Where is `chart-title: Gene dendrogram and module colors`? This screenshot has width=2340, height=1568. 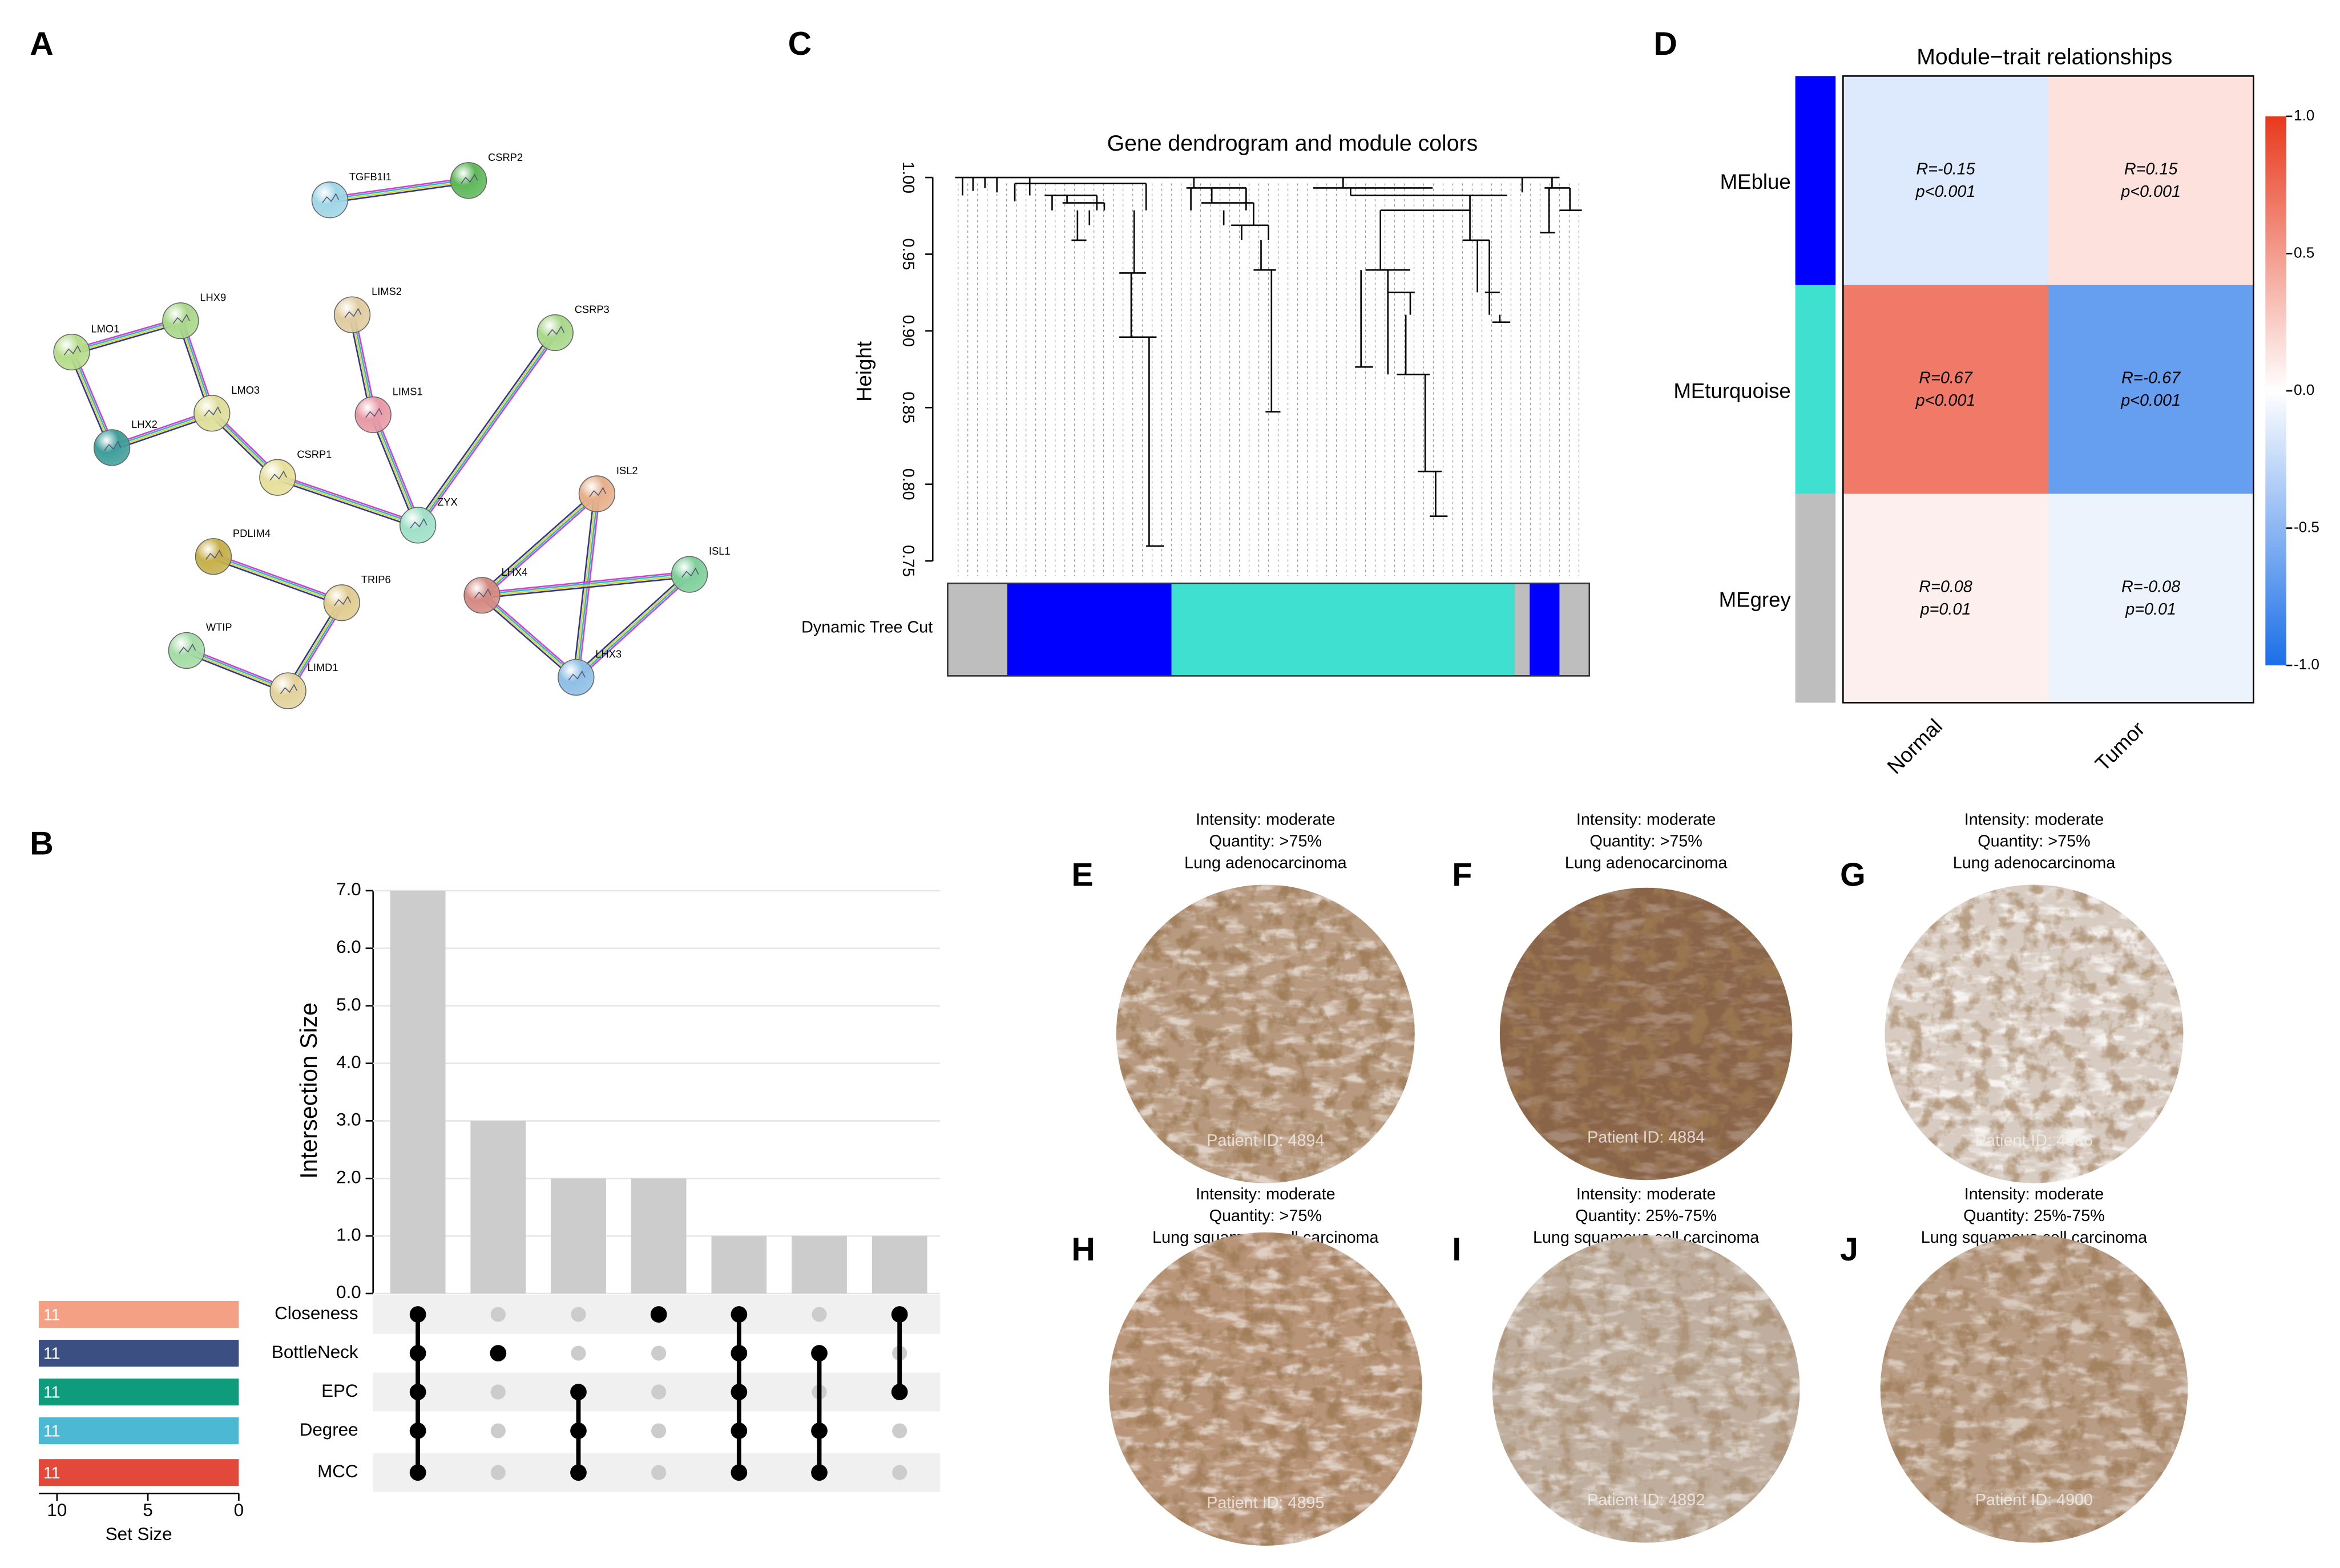
chart-title: Gene dendrogram and module colors is located at coordinates (1292, 143).